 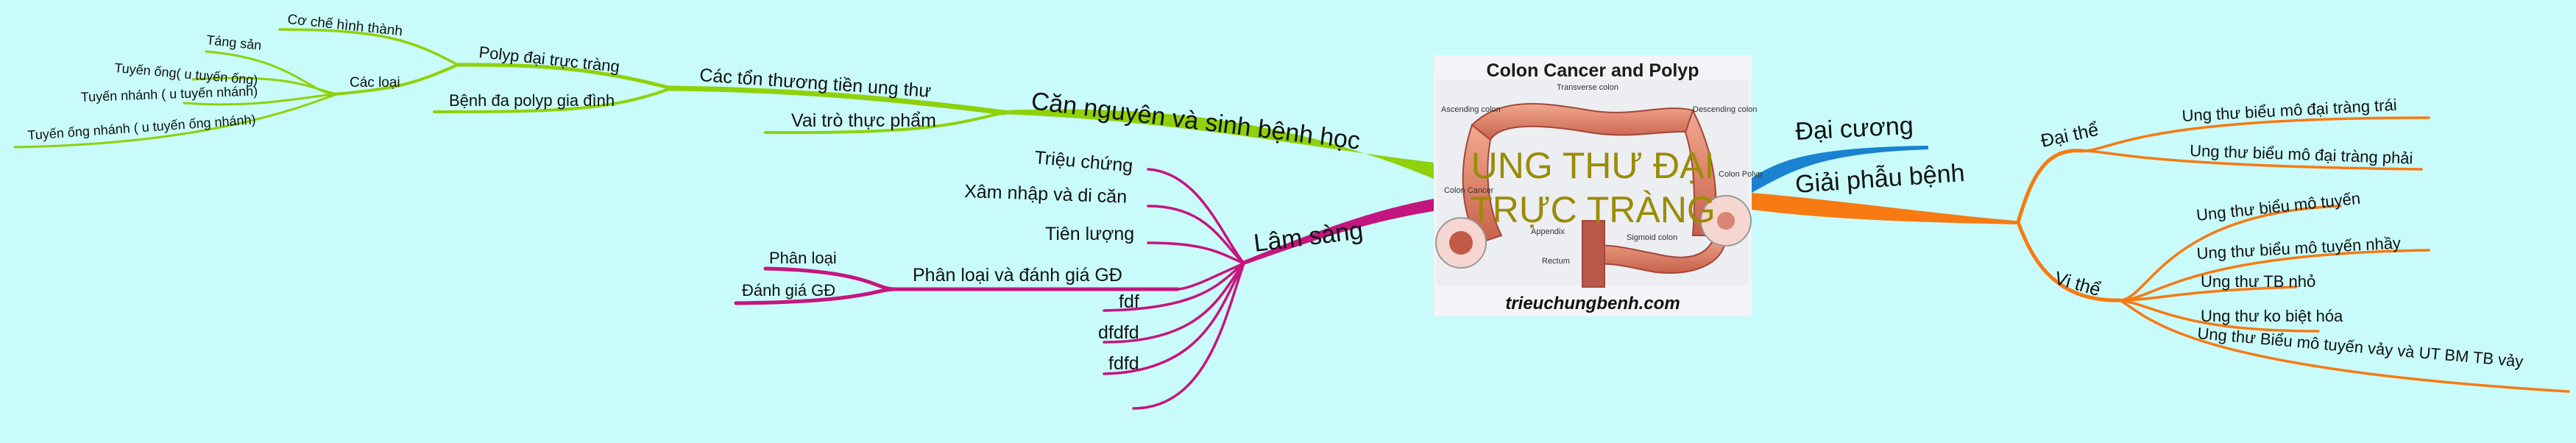 I want to click on label-colon-cancer: Colon Cancer, so click(x=1469, y=190).